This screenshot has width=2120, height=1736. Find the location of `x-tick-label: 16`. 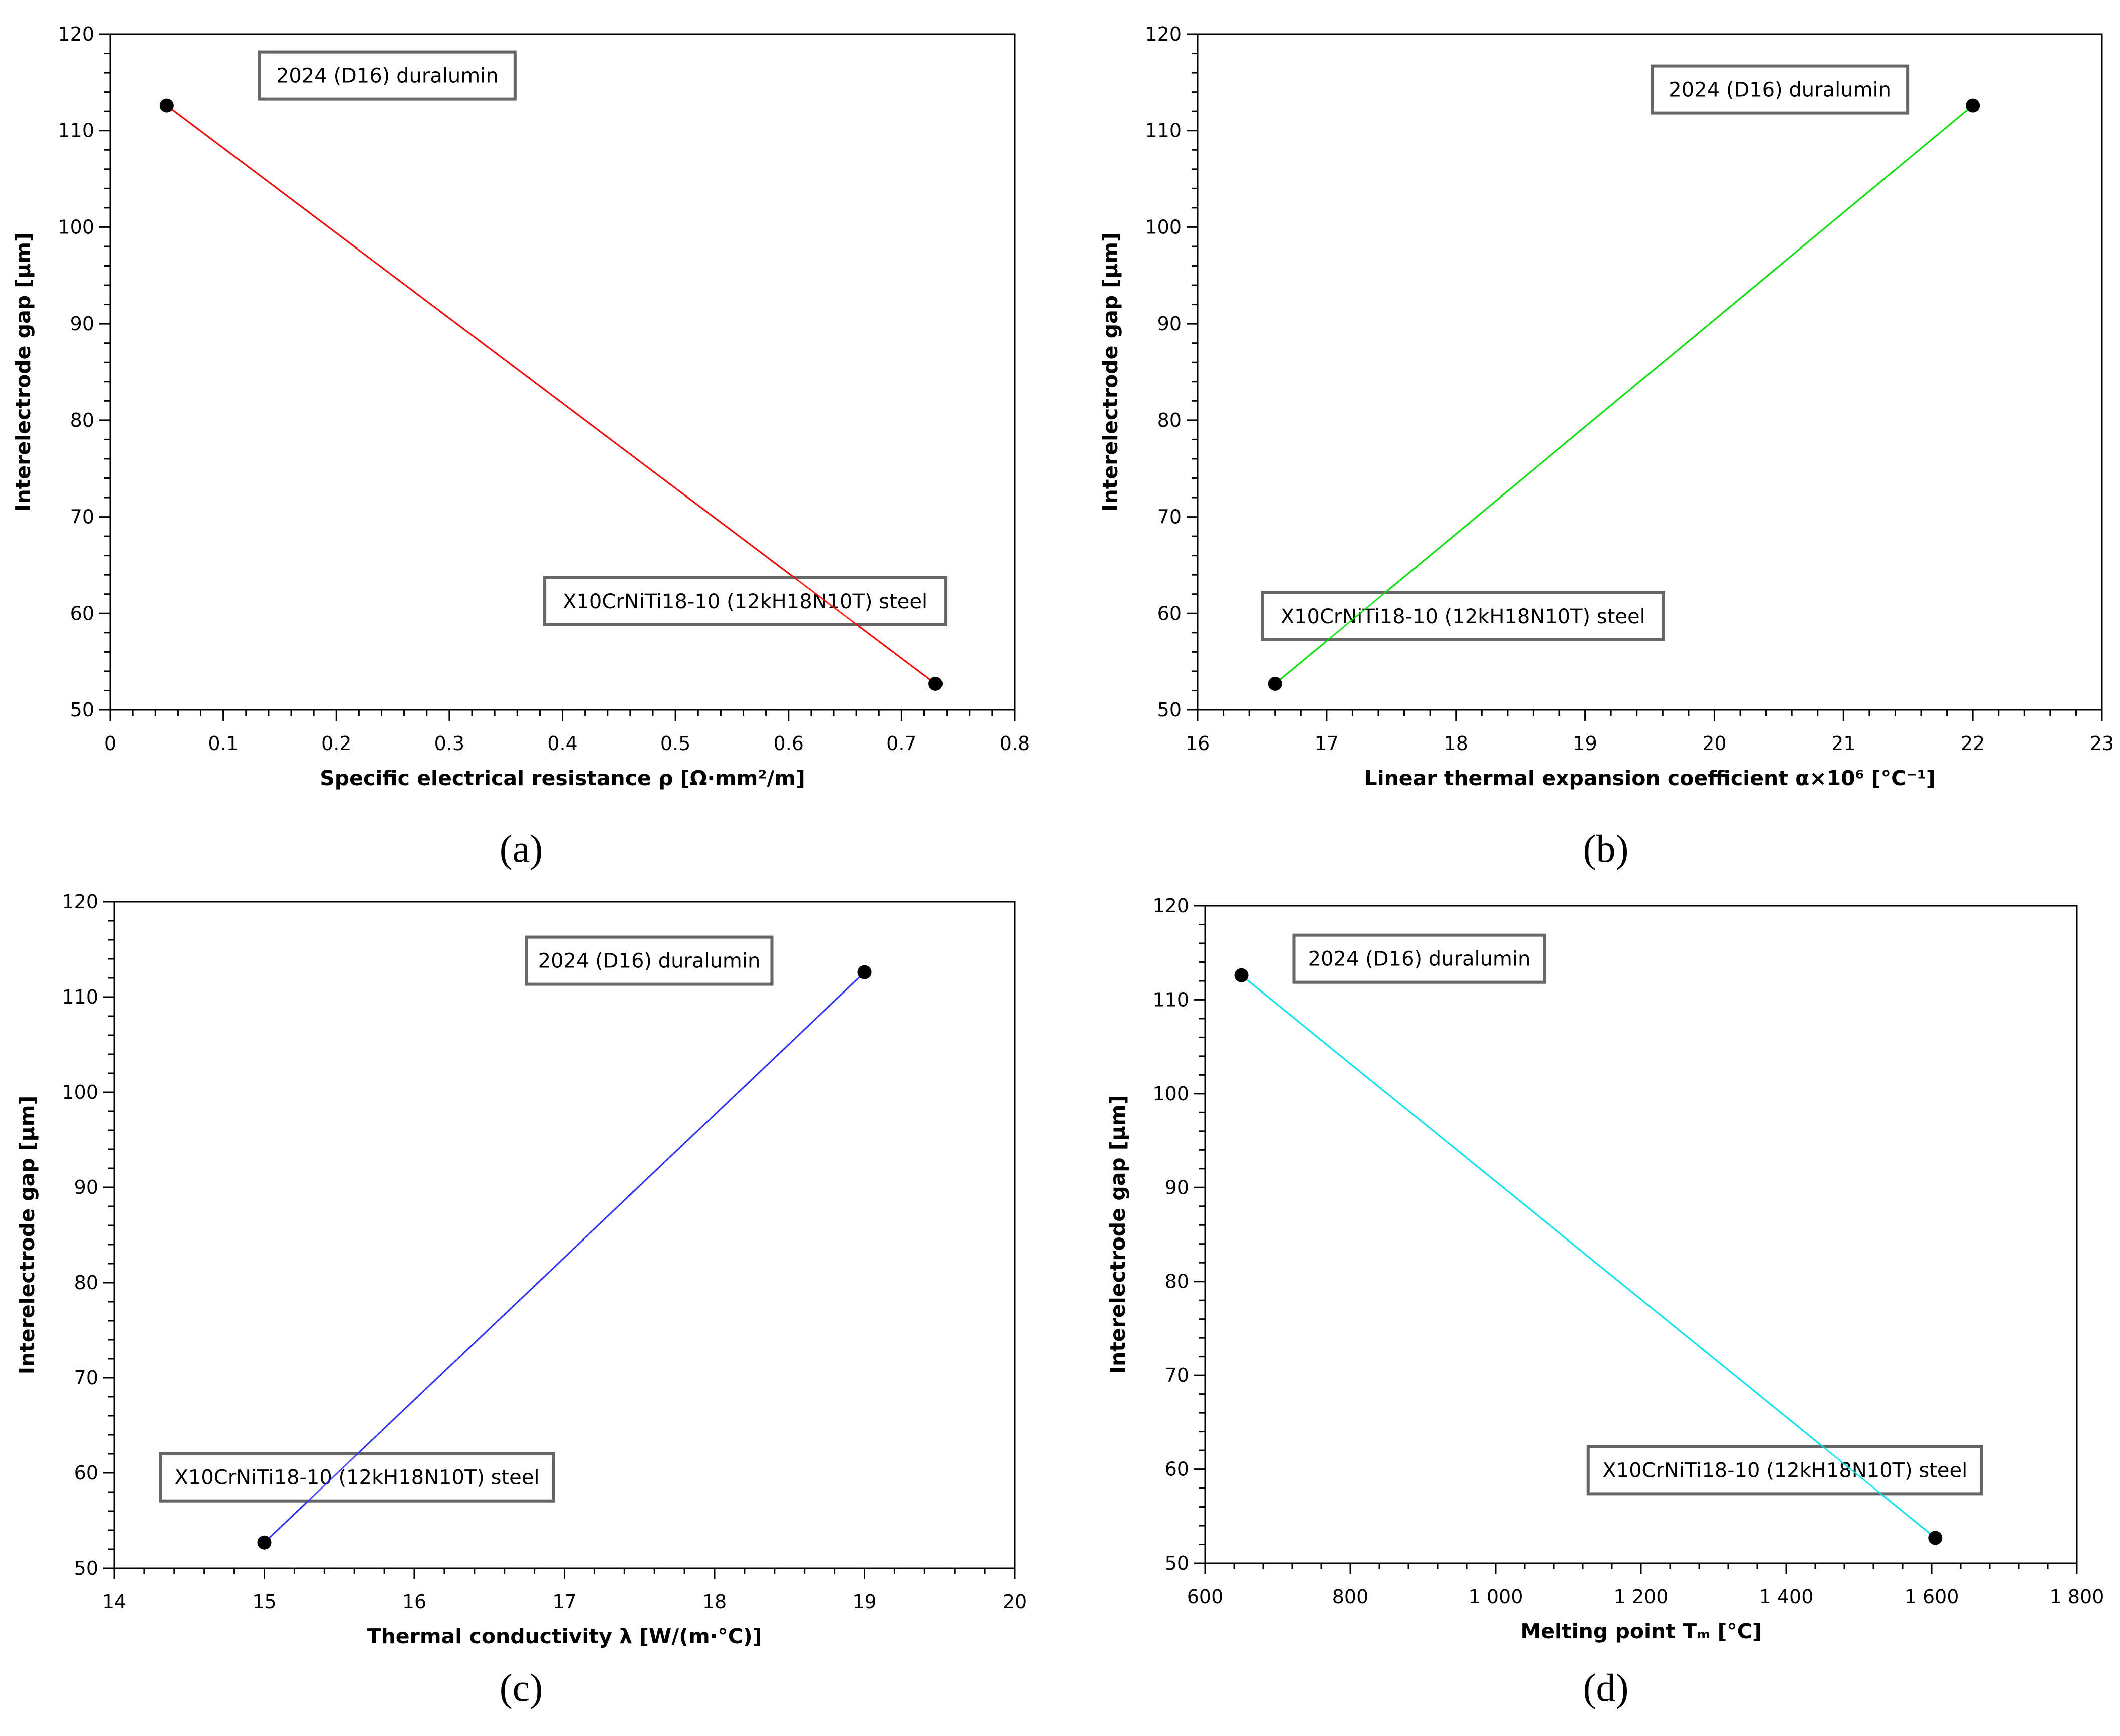

x-tick-label: 16 is located at coordinates (1198, 743).